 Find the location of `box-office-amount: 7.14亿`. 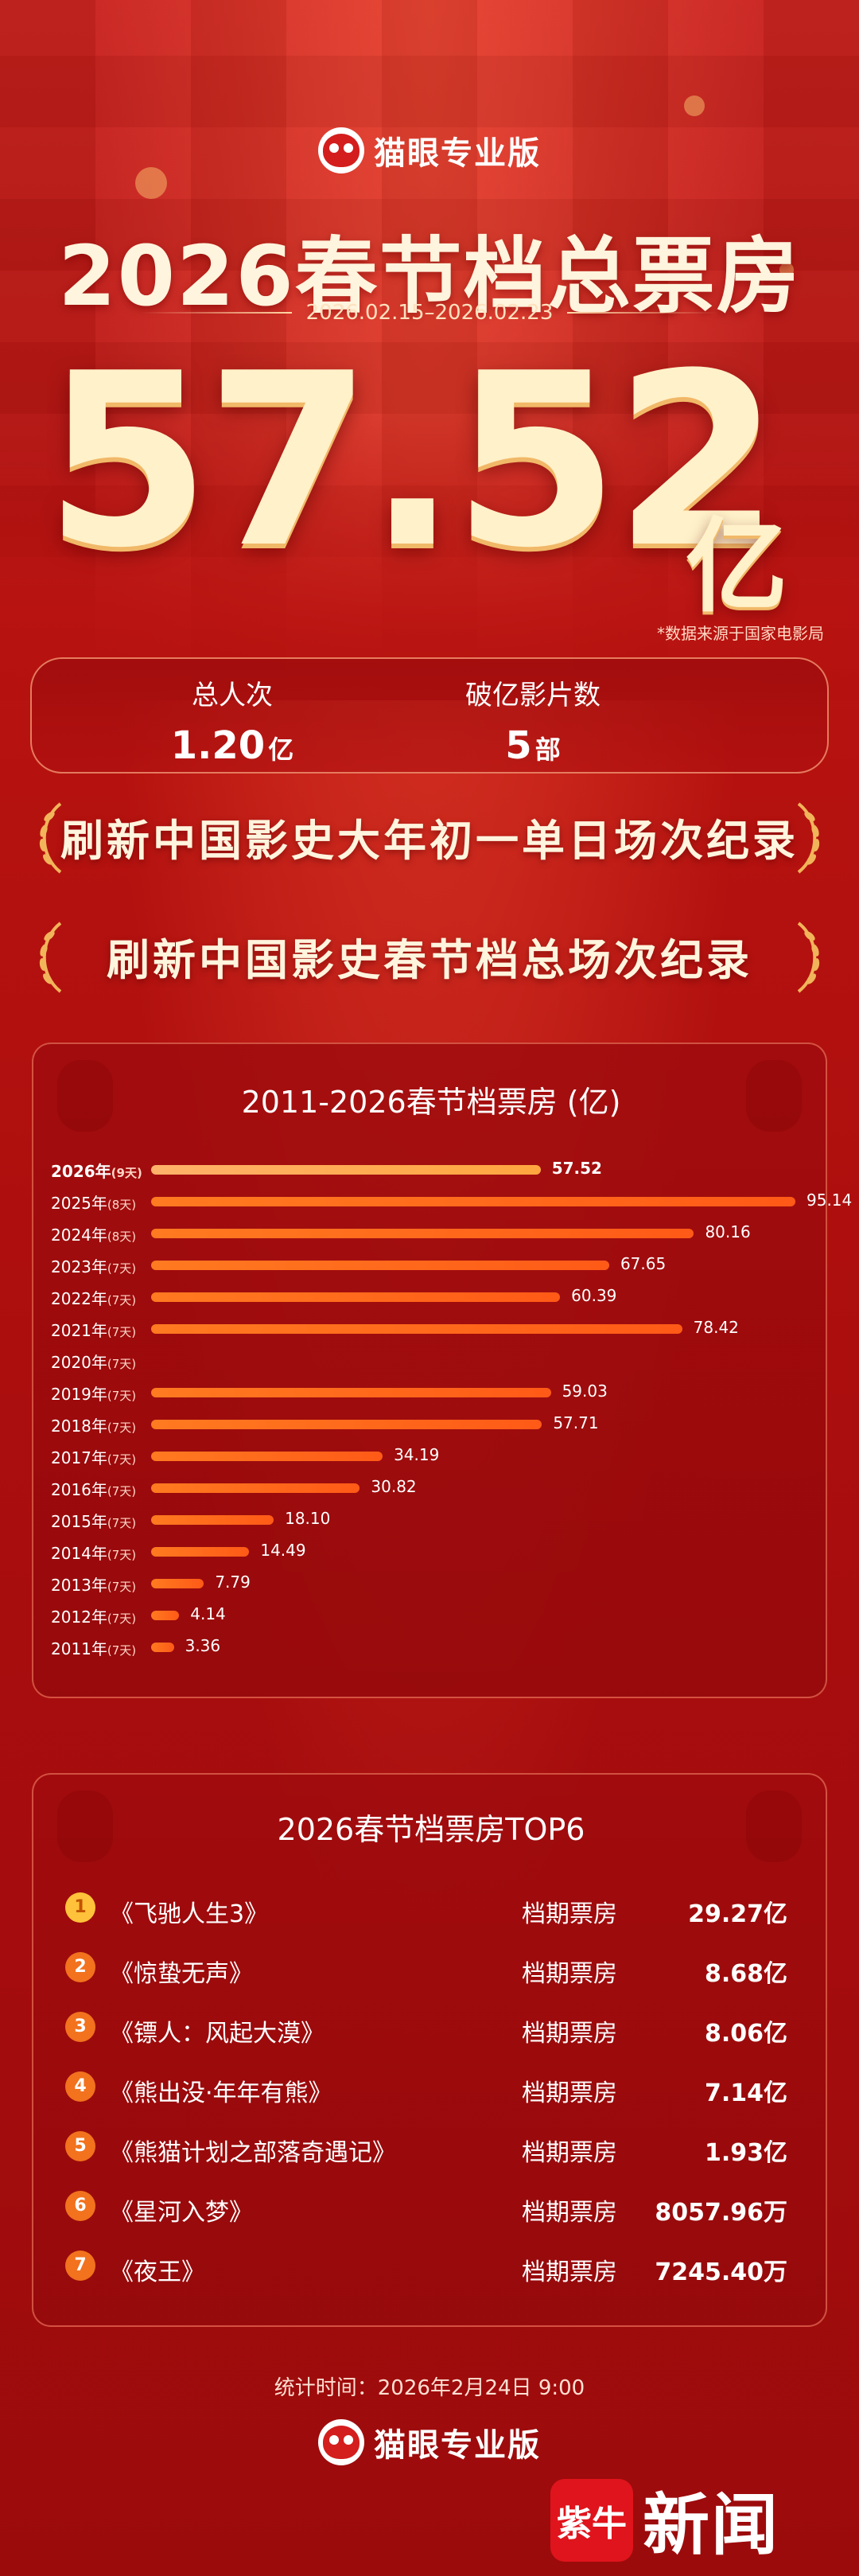

box-office-amount: 7.14亿 is located at coordinates (745, 2093).